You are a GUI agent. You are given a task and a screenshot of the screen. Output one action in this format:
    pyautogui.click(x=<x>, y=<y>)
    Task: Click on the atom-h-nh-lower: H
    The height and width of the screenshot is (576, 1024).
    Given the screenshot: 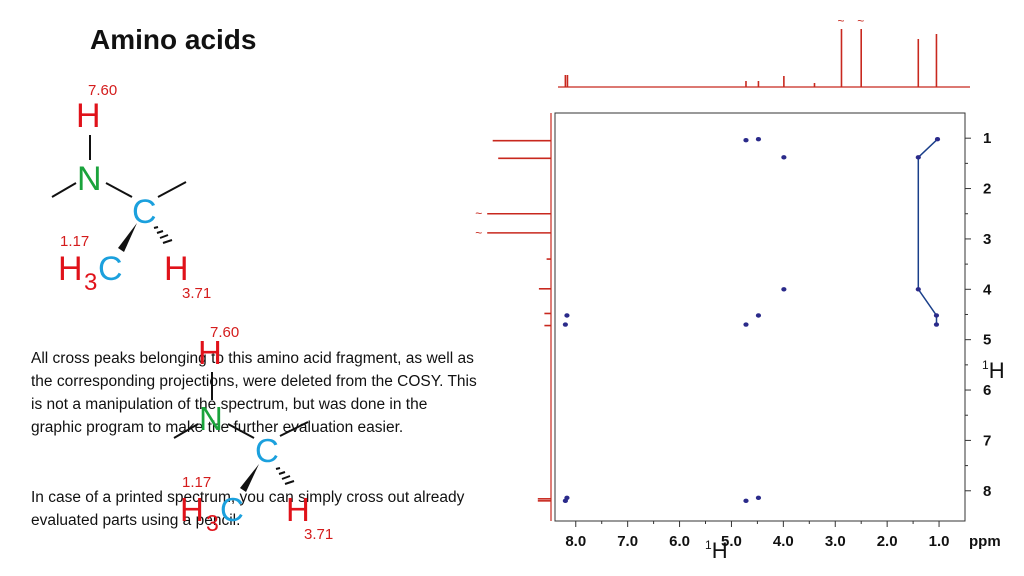 What is the action you would take?
    pyautogui.click(x=210, y=352)
    